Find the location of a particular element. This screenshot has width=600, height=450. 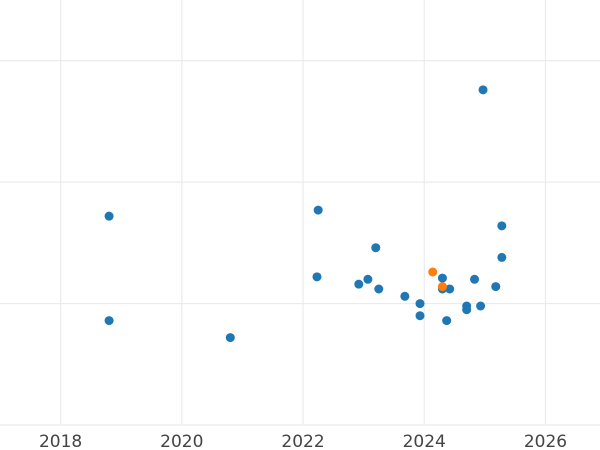

x-tick-label: 2022 is located at coordinates (302, 441).